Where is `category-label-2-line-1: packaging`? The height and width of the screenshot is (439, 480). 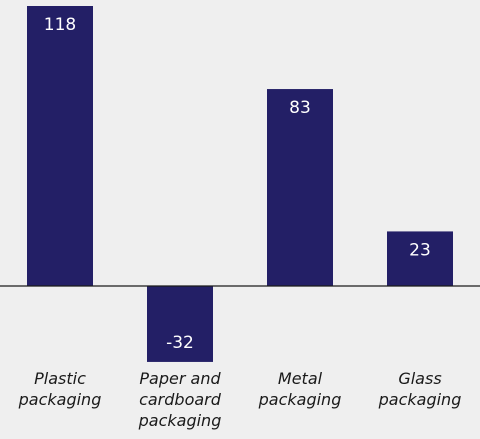
category-label-2-line-1: packaging is located at coordinates (300, 399).